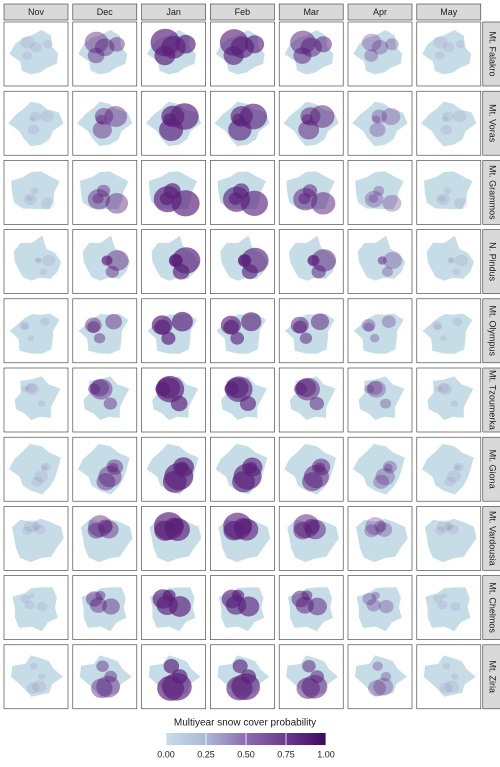 This screenshot has width=500, height=767. I want to click on row-label: Mt. Olympus, so click(492, 331).